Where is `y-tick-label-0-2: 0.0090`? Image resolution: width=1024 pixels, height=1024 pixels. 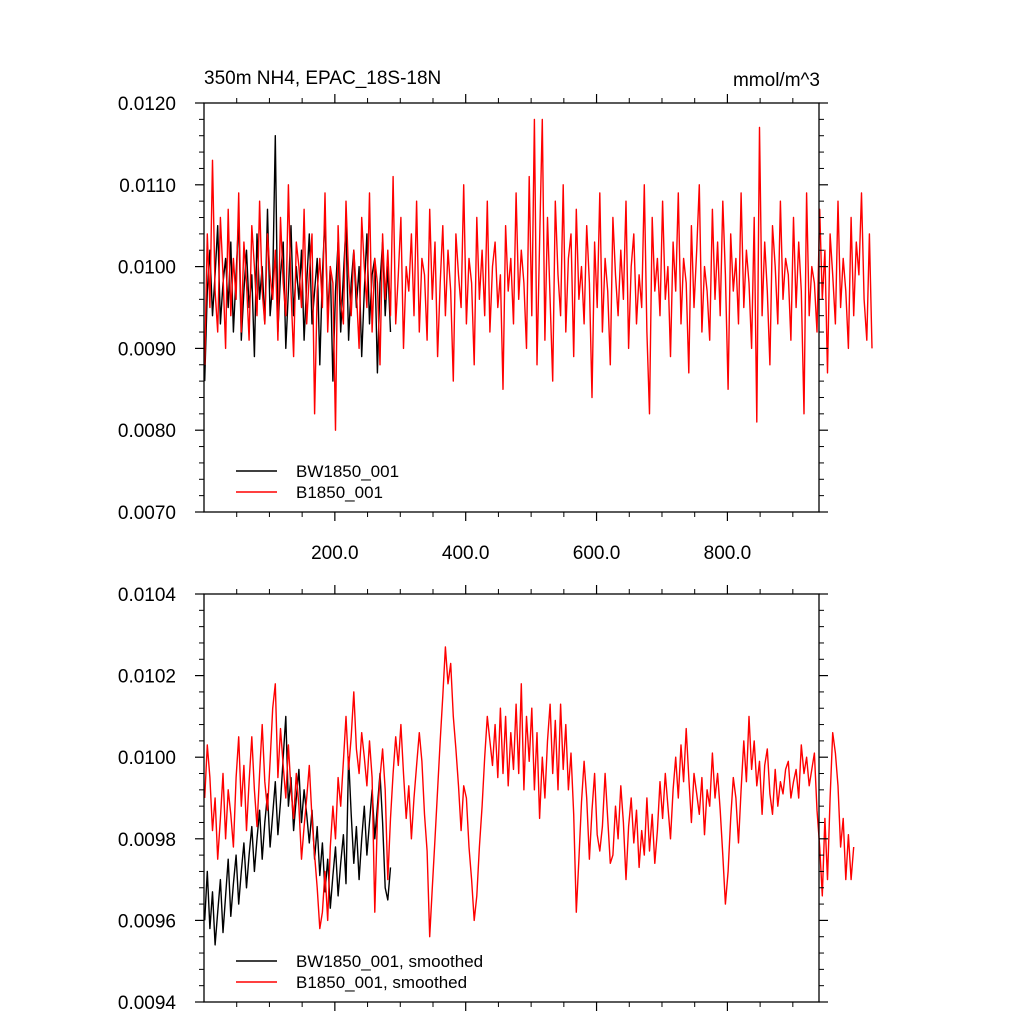
y-tick-label-0-2: 0.0090 is located at coordinates (147, 349).